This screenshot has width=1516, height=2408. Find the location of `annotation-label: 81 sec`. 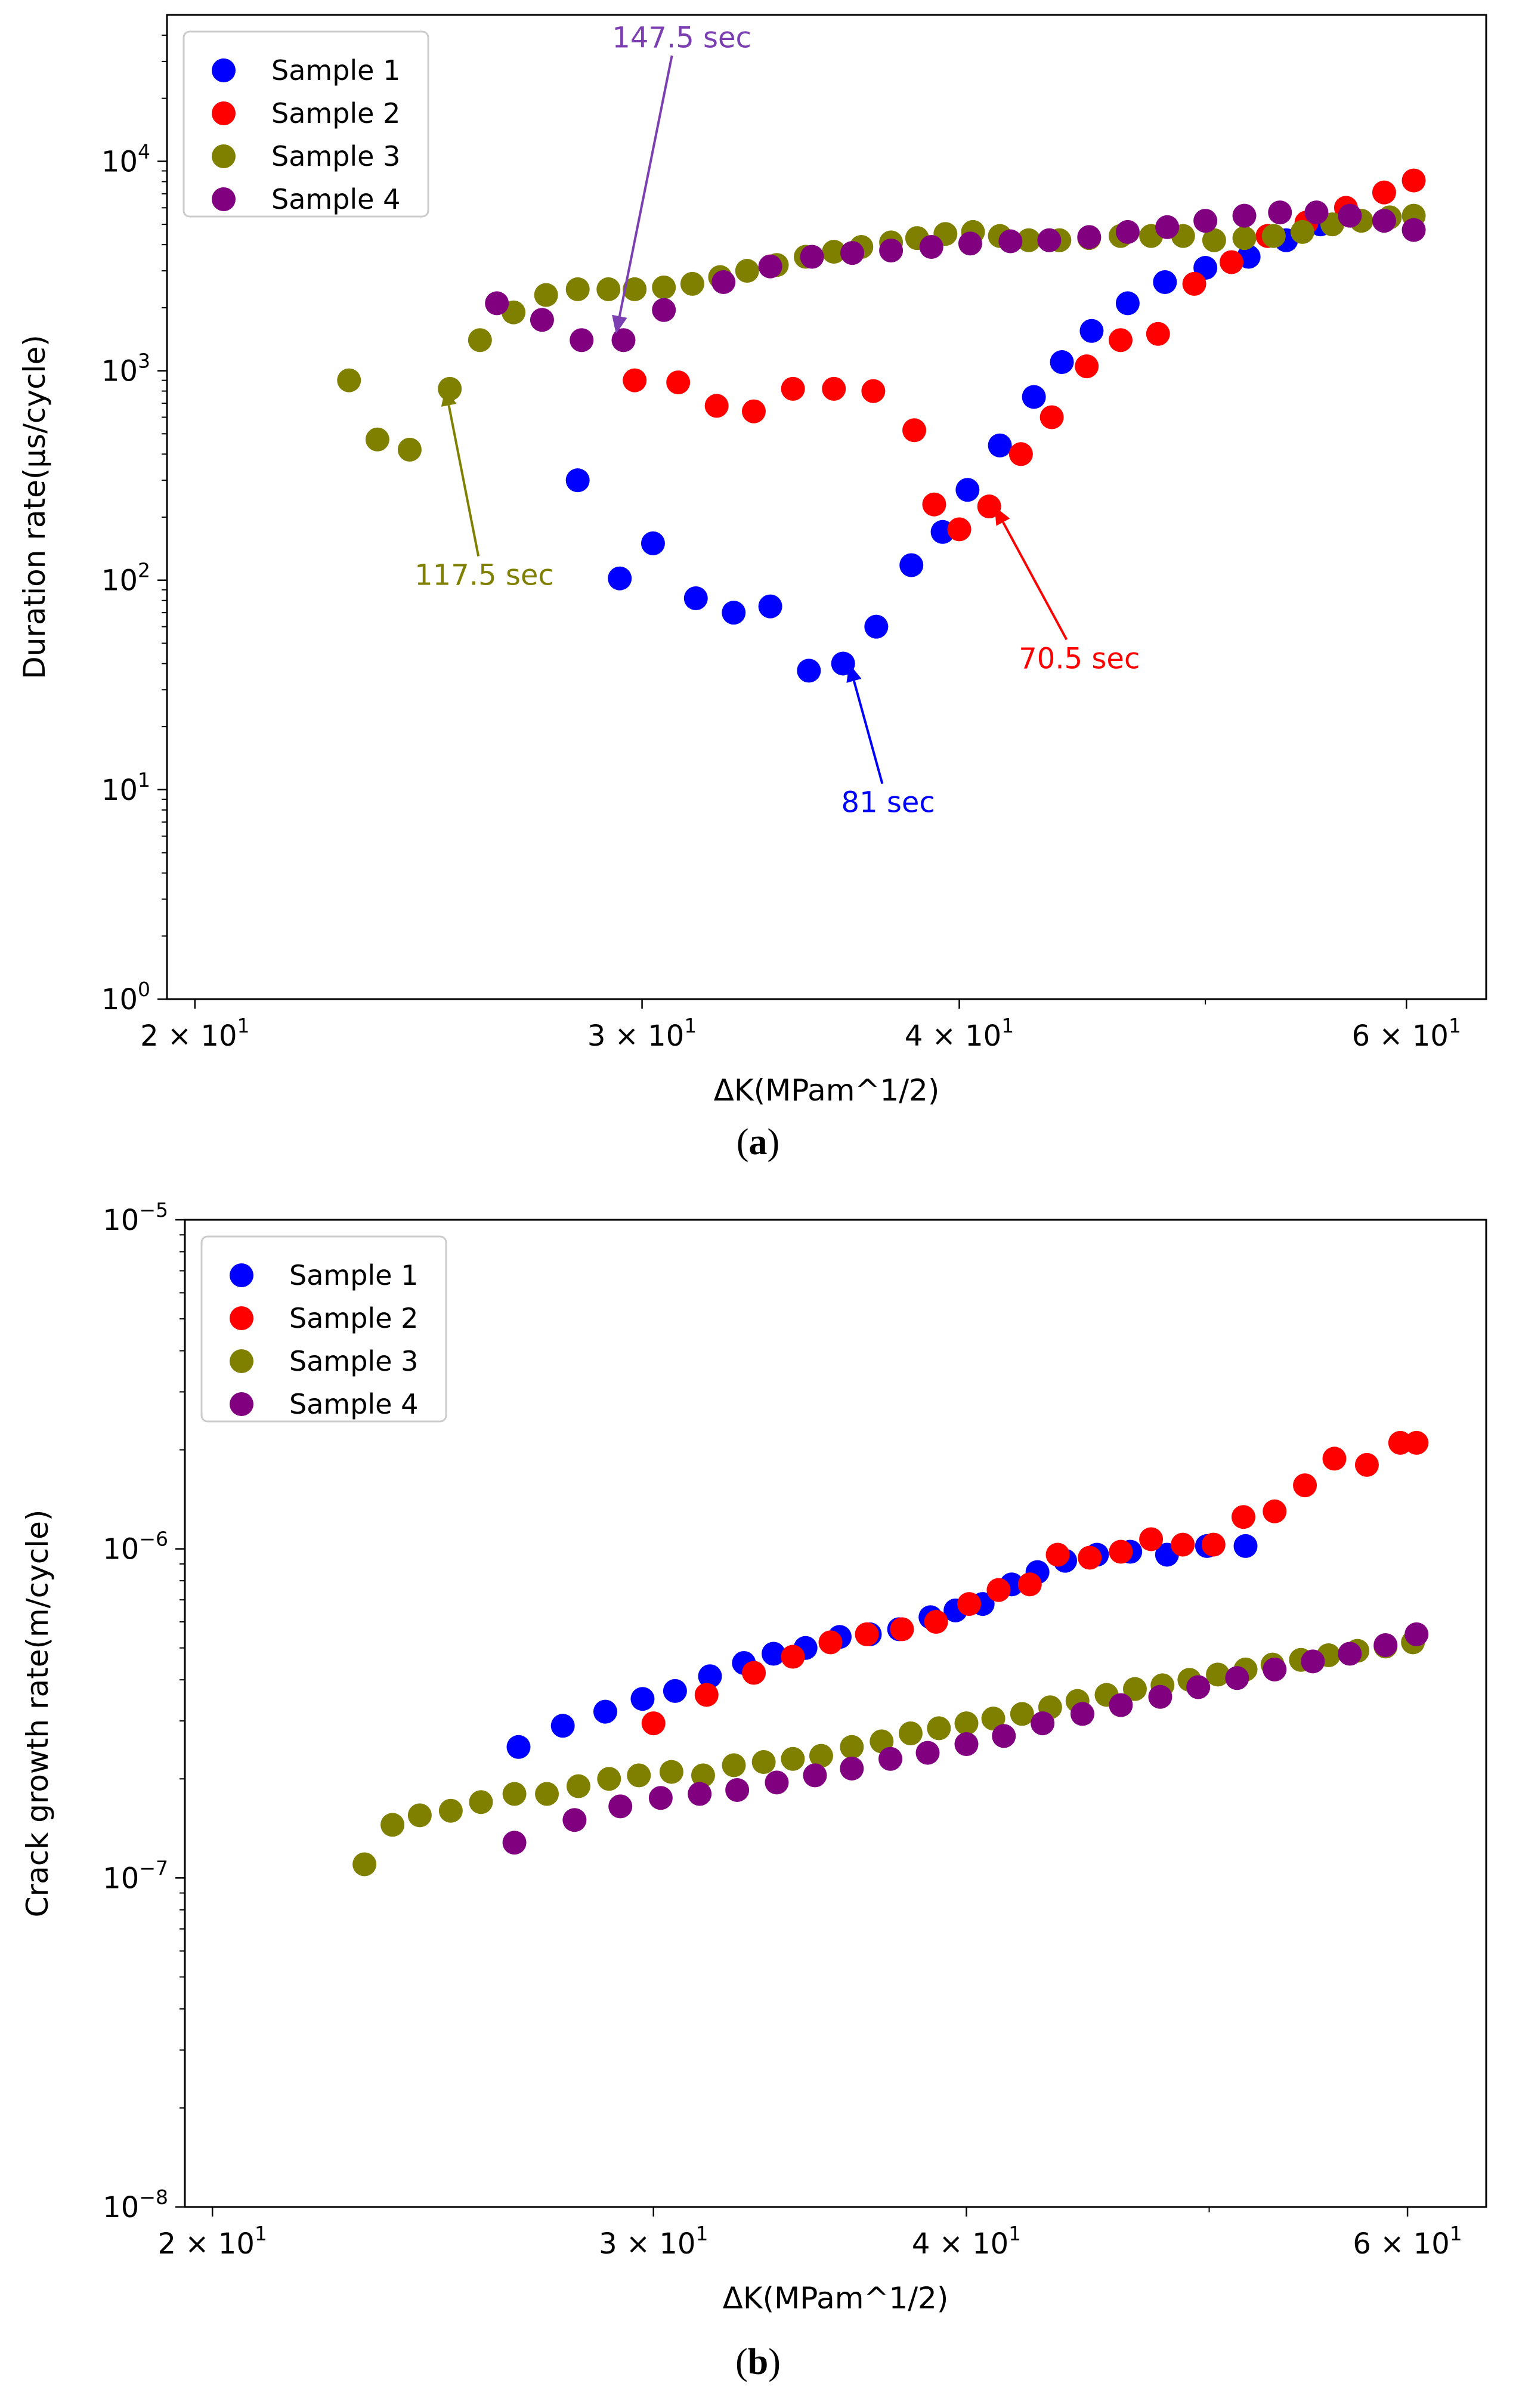

annotation-label: 81 sec is located at coordinates (888, 803).